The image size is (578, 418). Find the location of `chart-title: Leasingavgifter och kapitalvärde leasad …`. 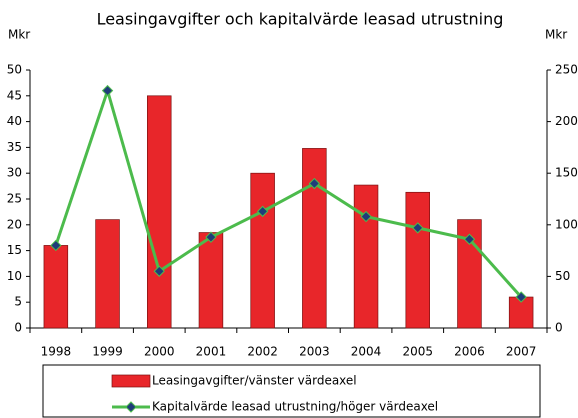

chart-title: Leasingavgifter och kapitalvärde leasad … is located at coordinates (300, 19).